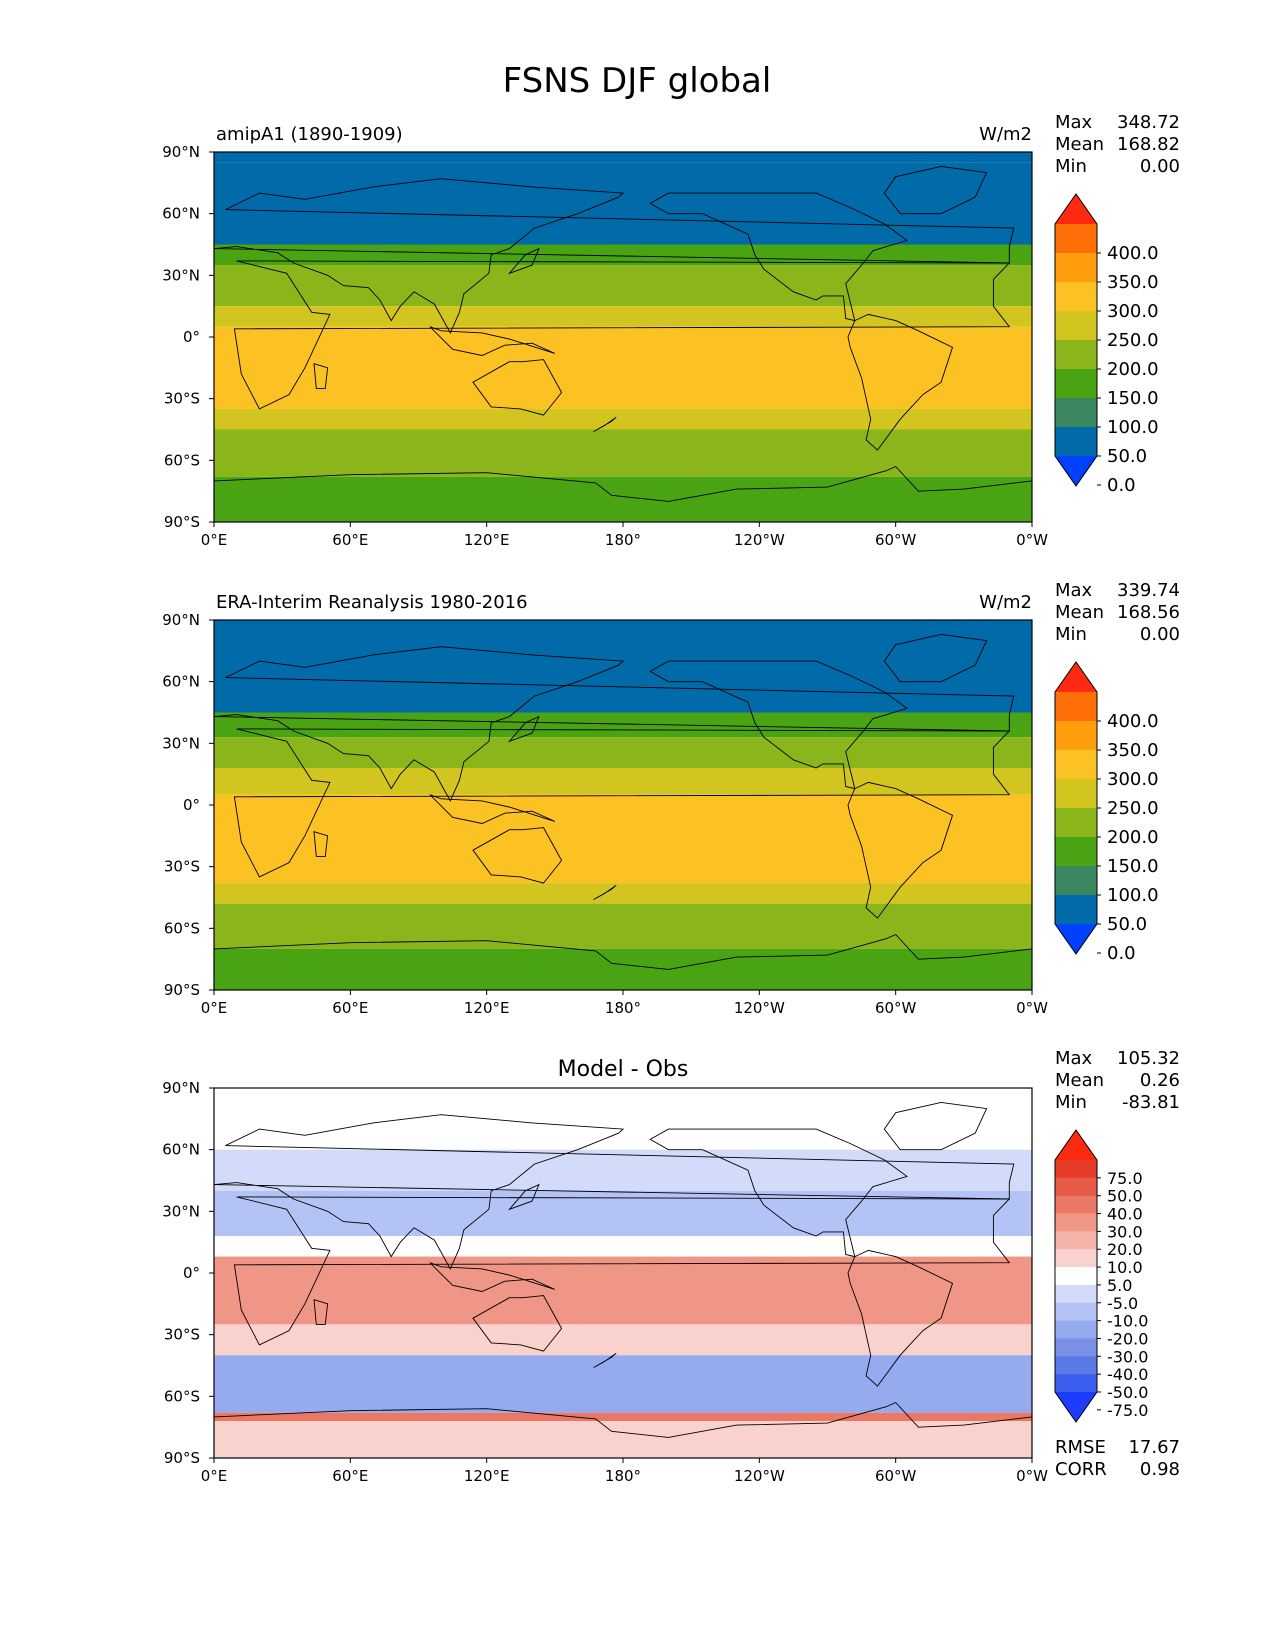 The image size is (1275, 1650). What do you see at coordinates (1080, 1447) in the screenshot?
I see `stat-label-rmse: RMSE` at bounding box center [1080, 1447].